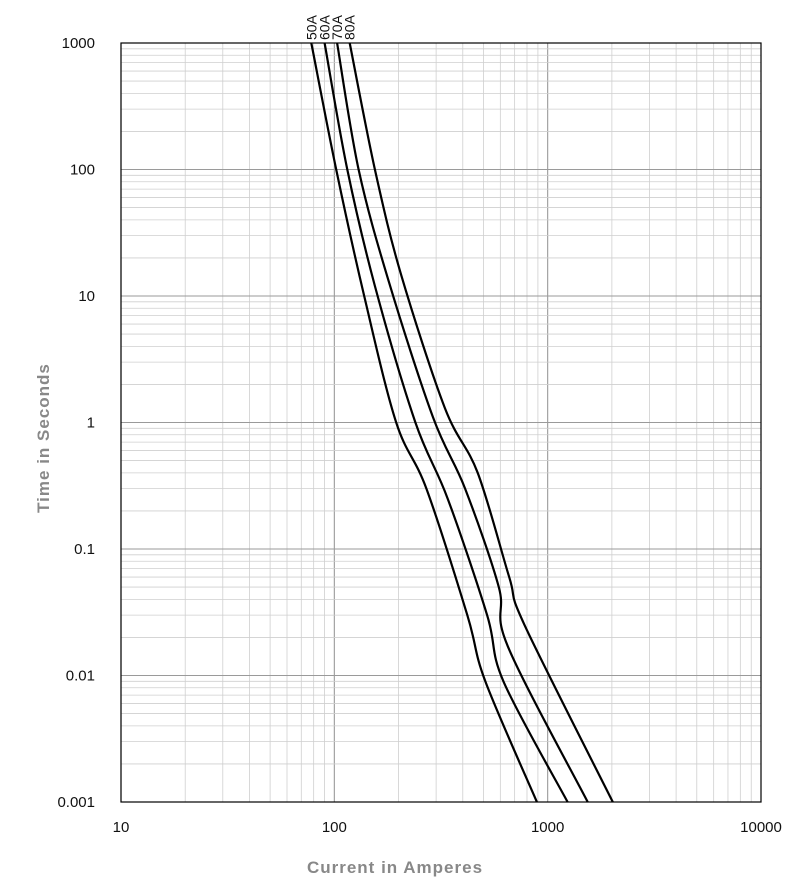 The width and height of the screenshot is (802, 886). Describe the element at coordinates (84, 549) in the screenshot. I see `y-tick-label: 0.1` at that location.